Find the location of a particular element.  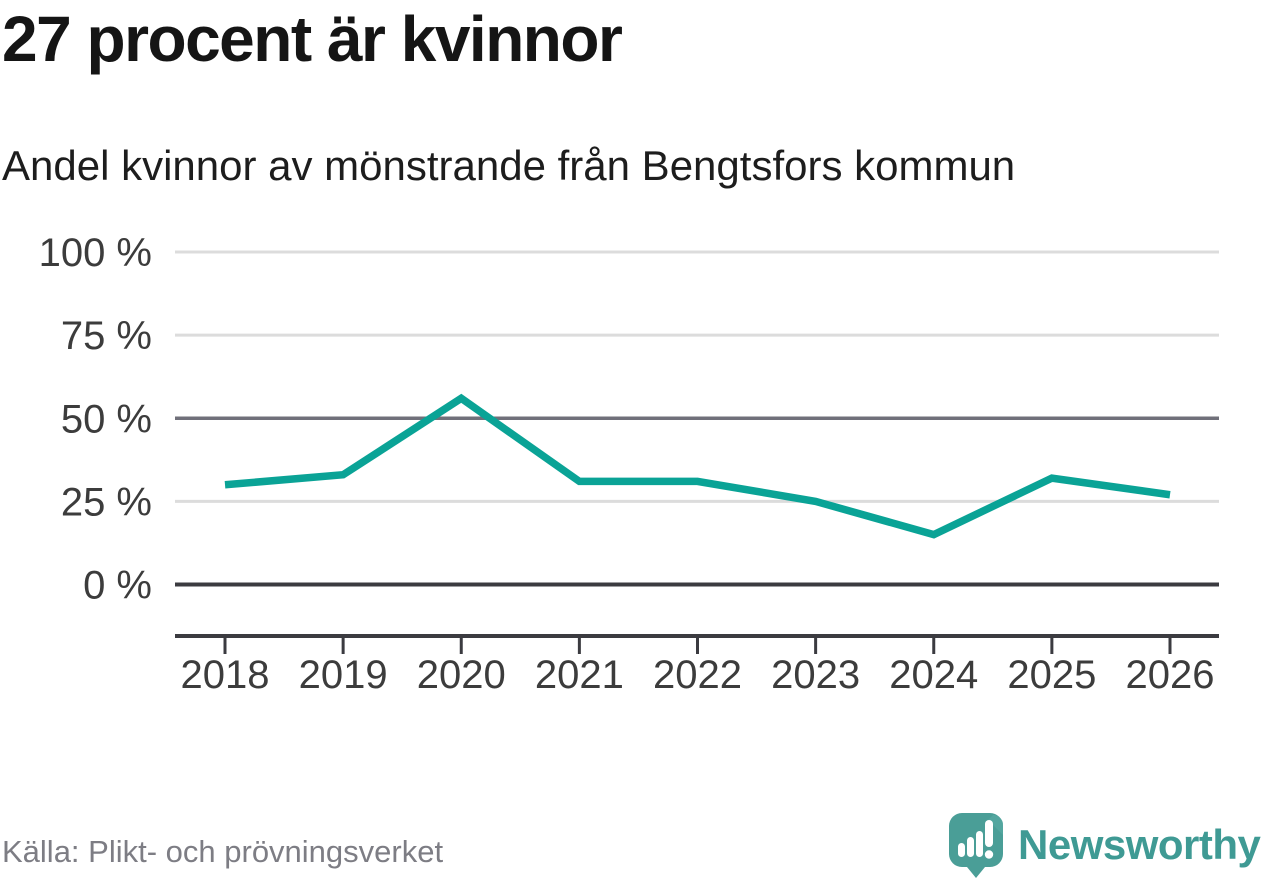

y-tick-label-25: 25 % is located at coordinates (106, 502).